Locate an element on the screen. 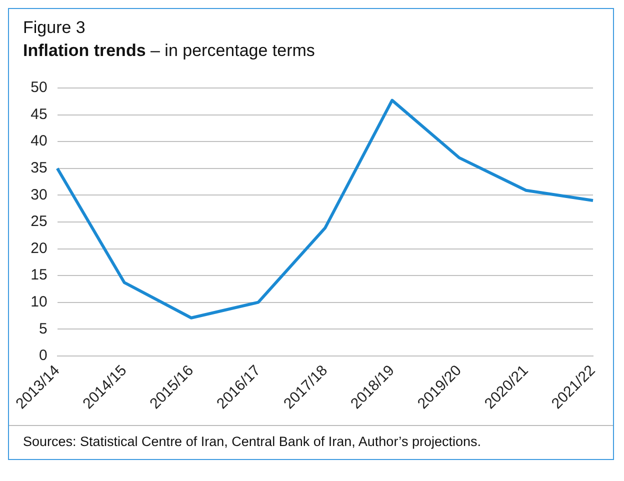 The height and width of the screenshot is (481, 624). chart-title: Figure 3 is located at coordinates (54, 28).